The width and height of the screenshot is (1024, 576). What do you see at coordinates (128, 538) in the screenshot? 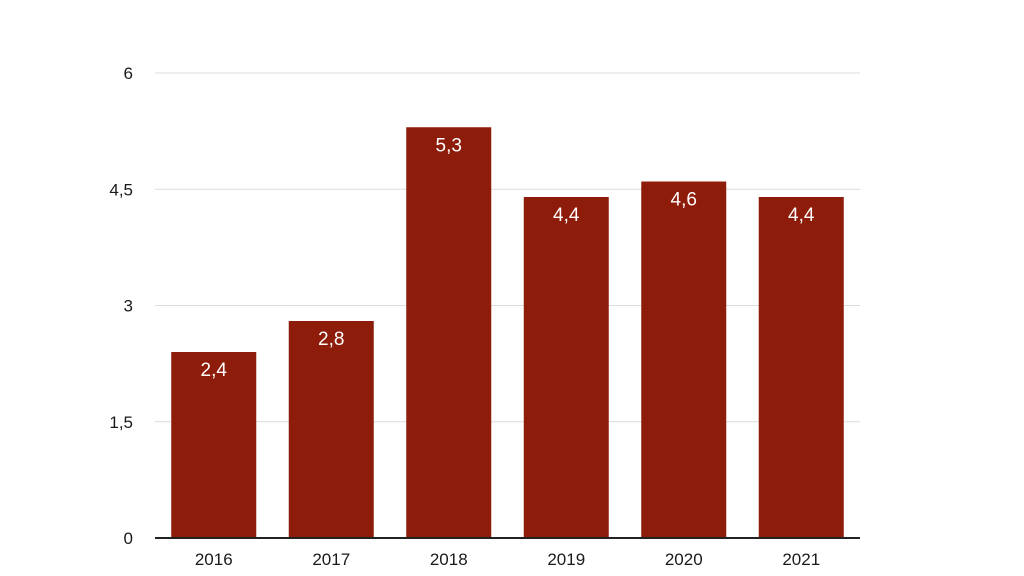
I see `y-tick-label-0: 0` at bounding box center [128, 538].